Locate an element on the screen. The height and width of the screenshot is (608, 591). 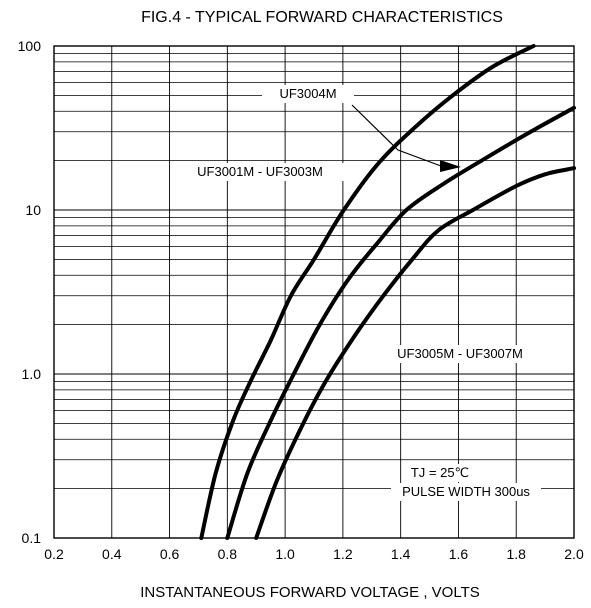
label-uf3005m-uf3007m: UF3005M - UF3007M is located at coordinates (460, 353).